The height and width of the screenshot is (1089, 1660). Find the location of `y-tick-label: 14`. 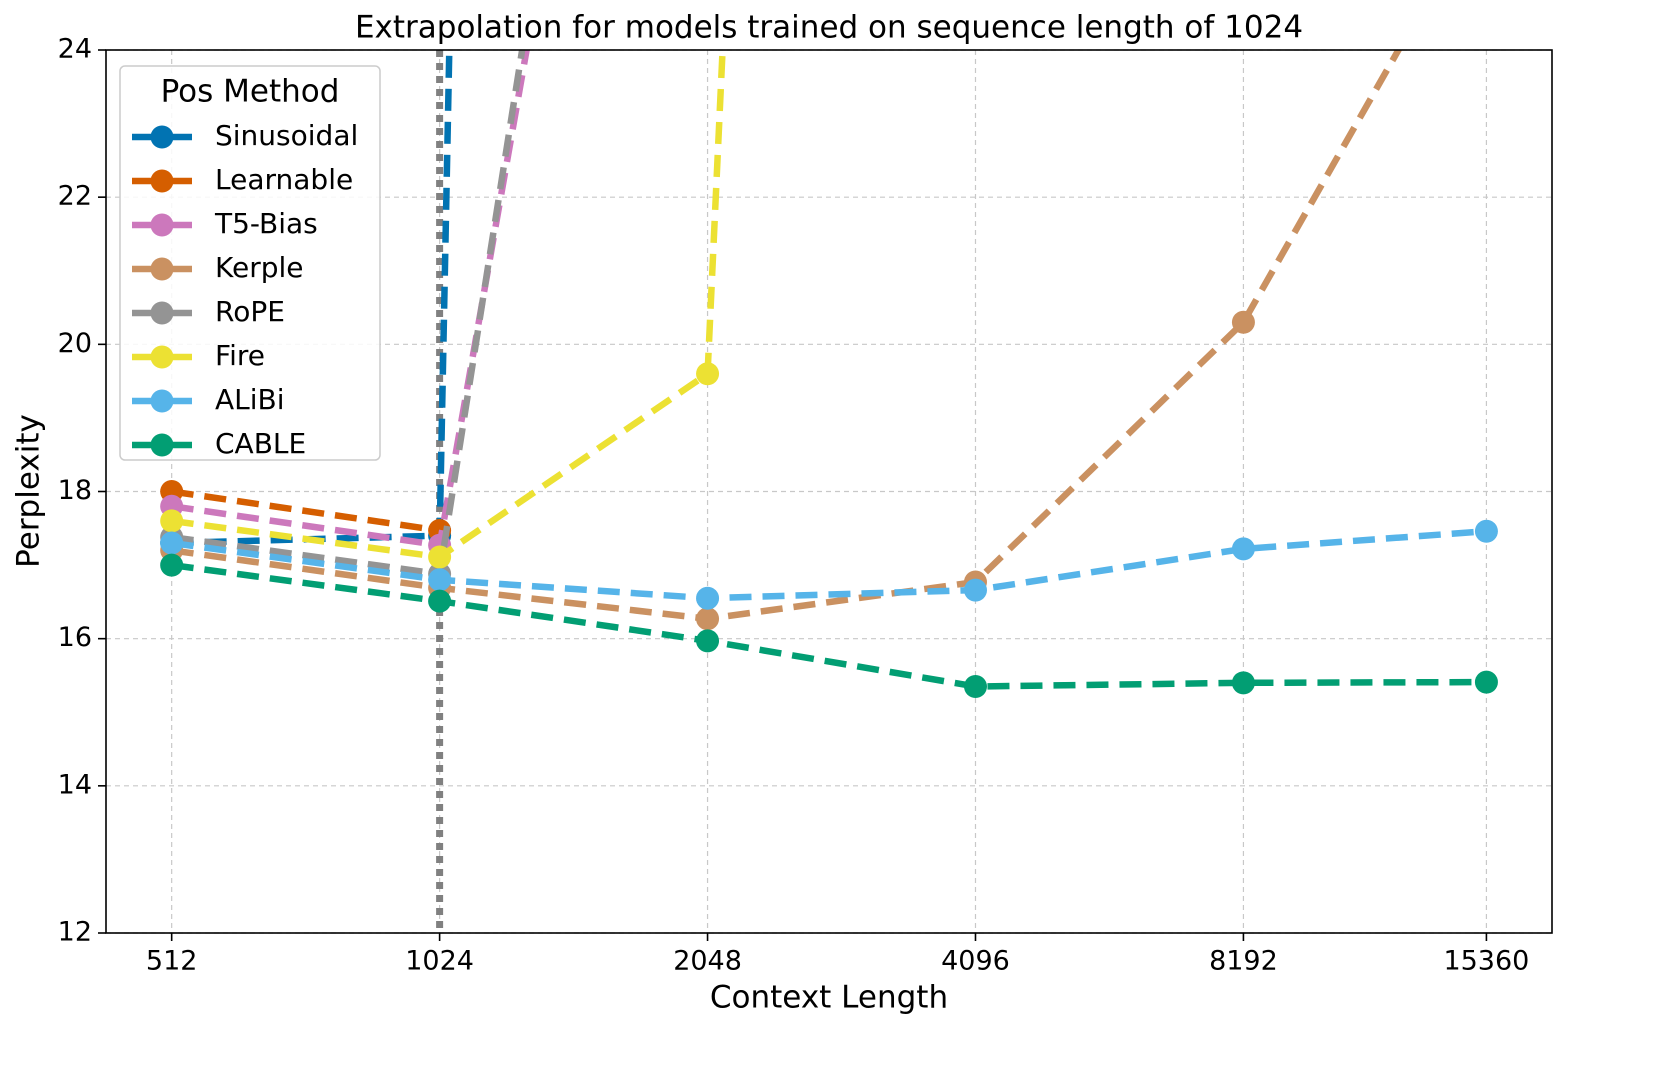

y-tick-label: 14 is located at coordinates (75, 784).